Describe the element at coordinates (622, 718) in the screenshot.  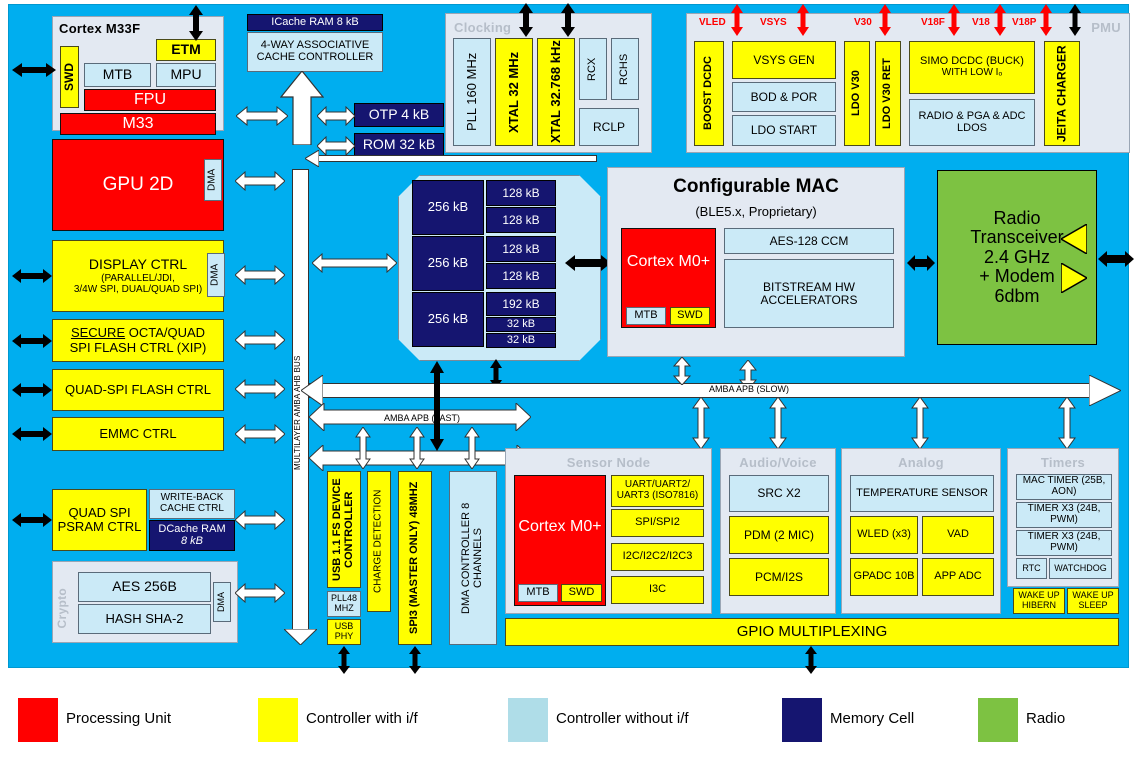
I see `legend-label-controller-without-if: Controller without i/f` at that location.